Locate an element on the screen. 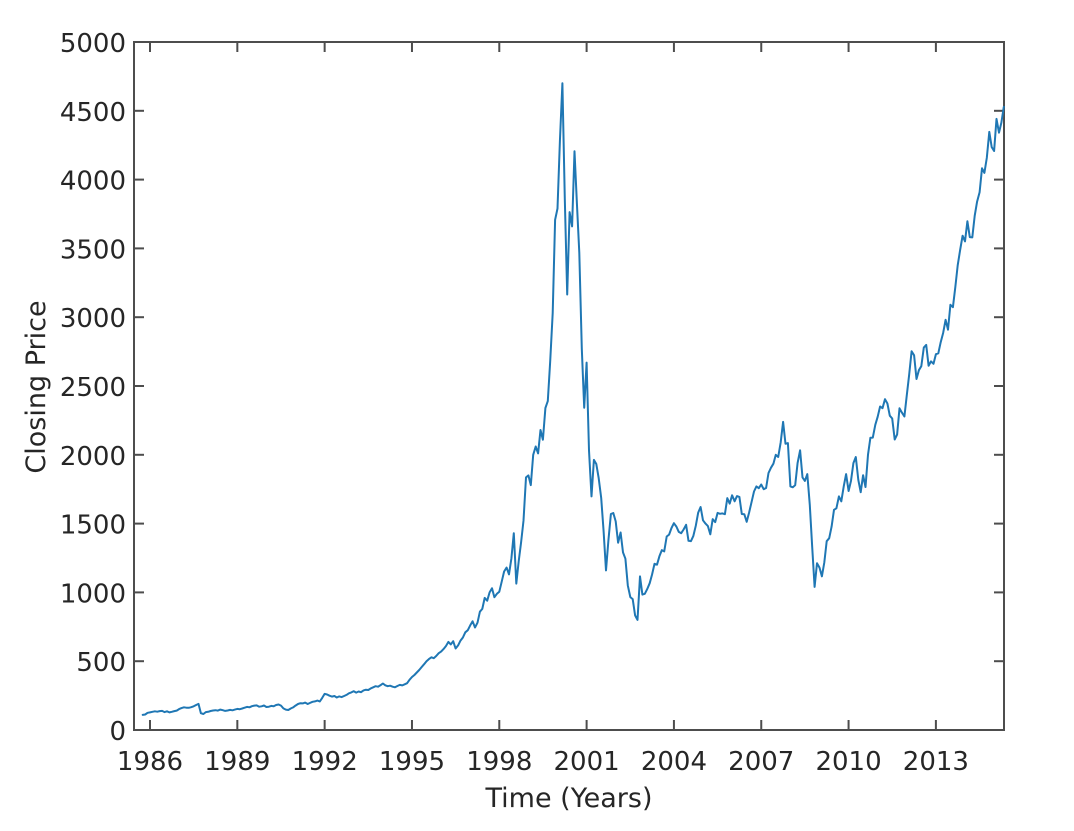  x-tick-label: 1992 is located at coordinates (325, 762).